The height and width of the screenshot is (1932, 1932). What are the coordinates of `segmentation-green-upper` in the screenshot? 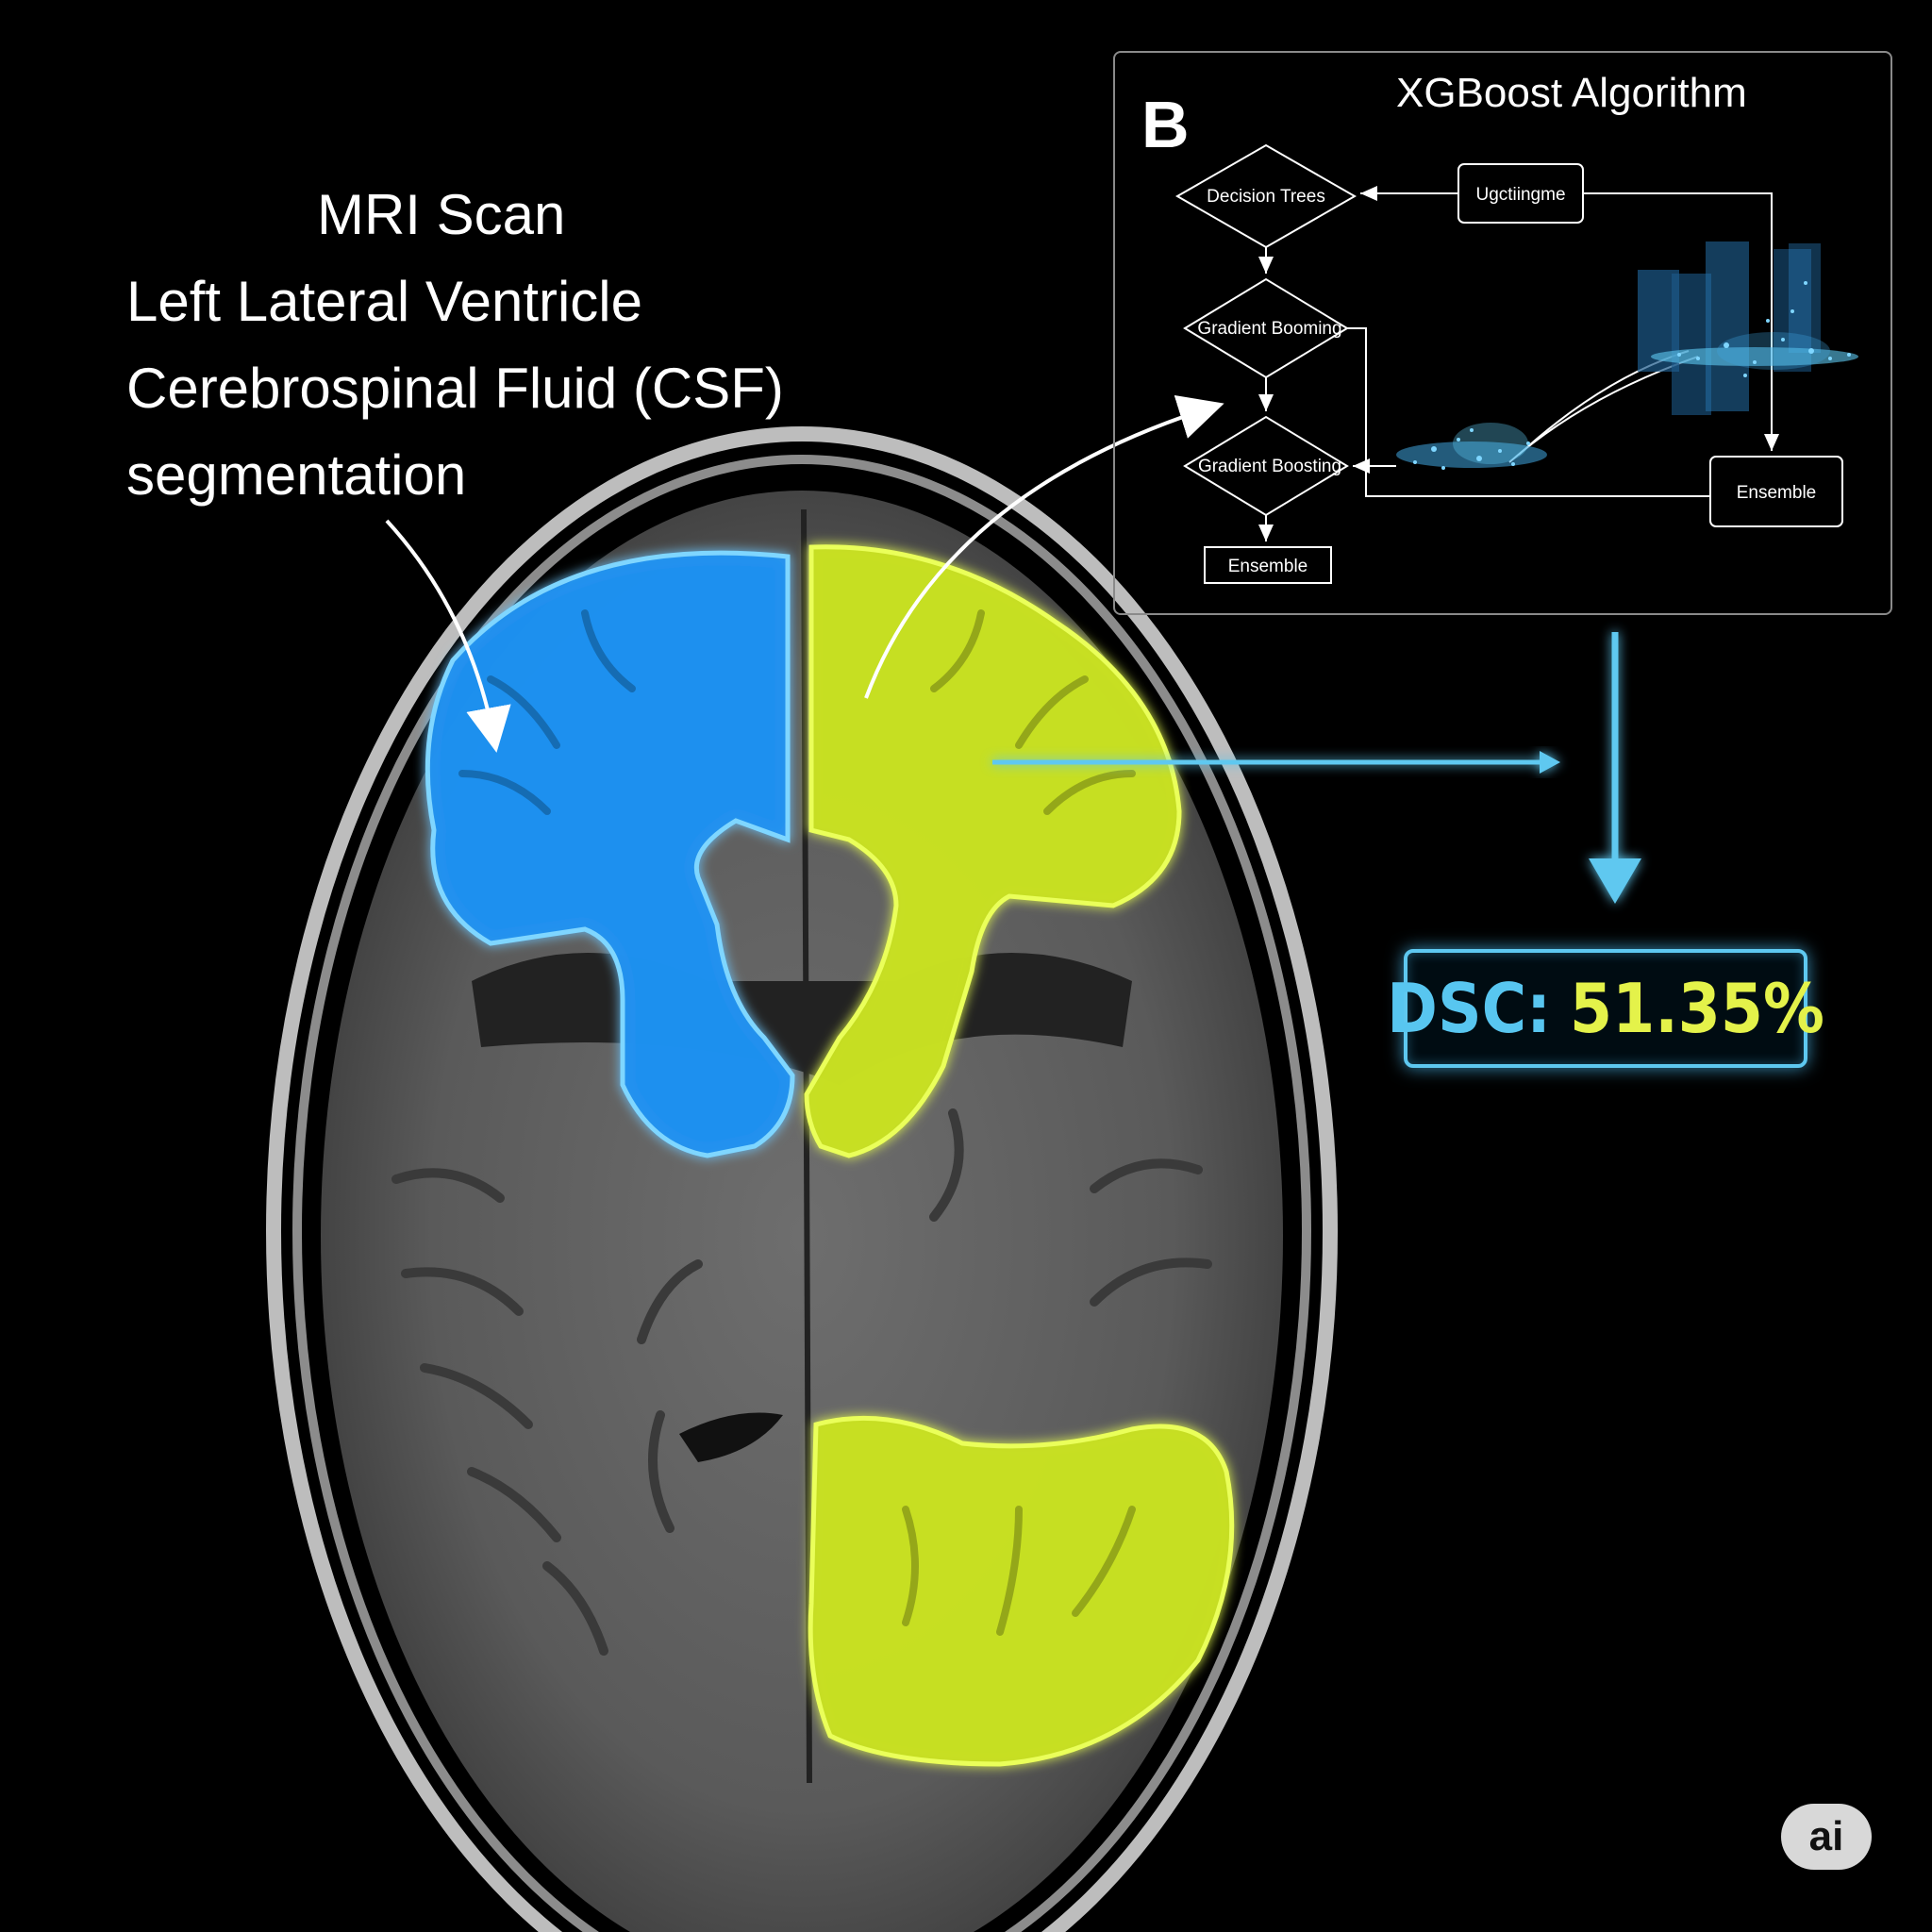 It's located at (993, 851).